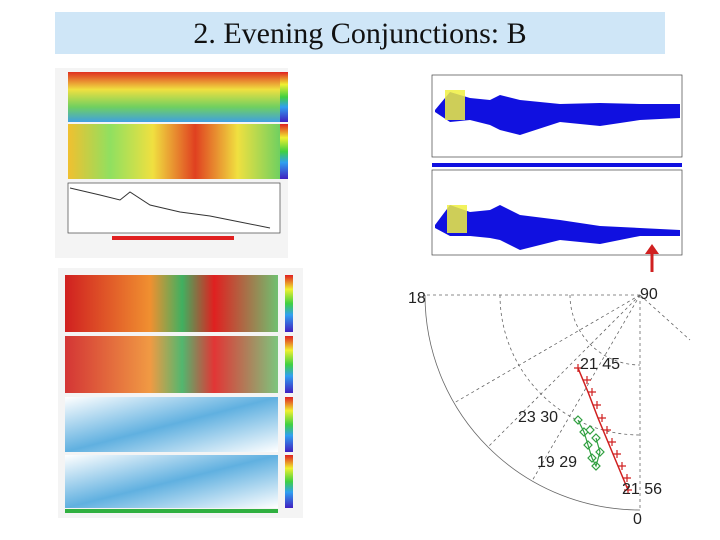 The height and width of the screenshot is (540, 720). I want to click on polar-label: 18, so click(417, 298).